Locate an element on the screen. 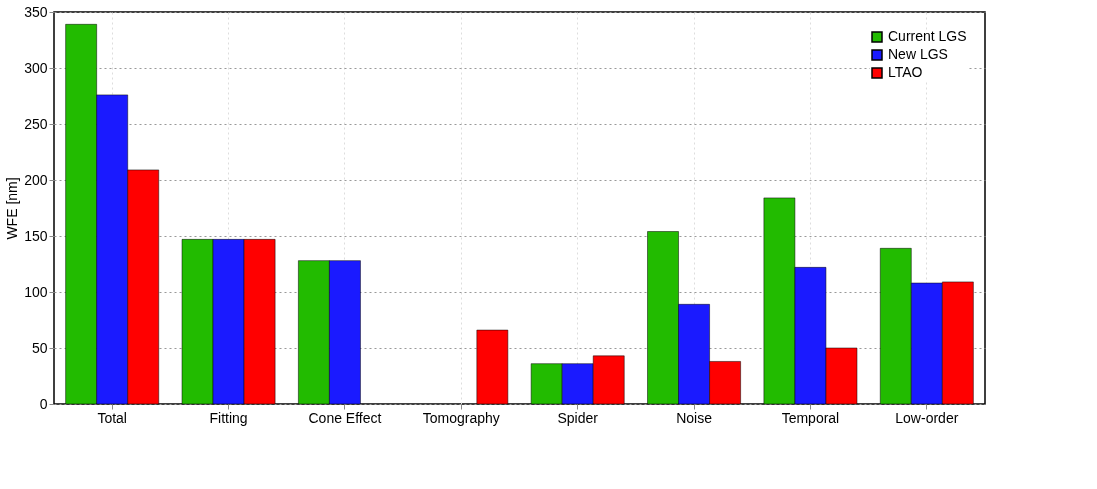 Image resolution: width=1097 pixels, height=489 pixels. x-tick-label: Cone Effect is located at coordinates (345, 417).